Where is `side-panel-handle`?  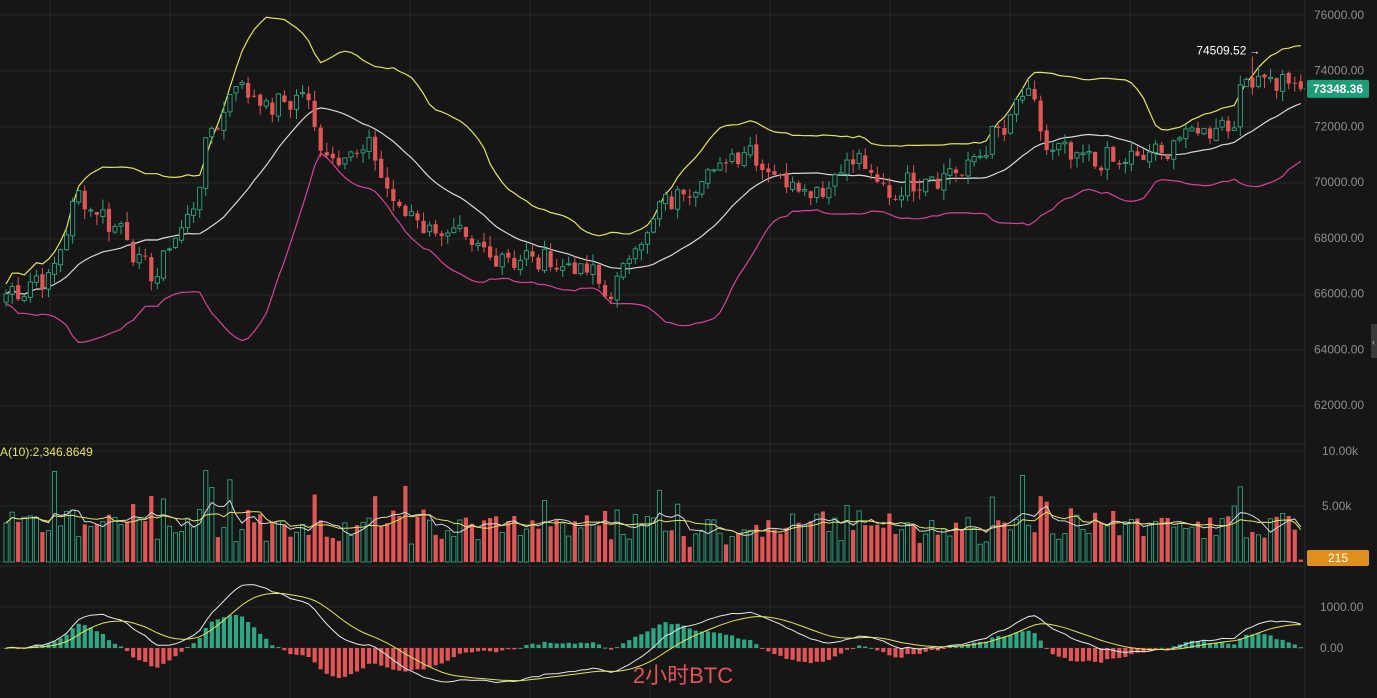
side-panel-handle is located at coordinates (1374, 341).